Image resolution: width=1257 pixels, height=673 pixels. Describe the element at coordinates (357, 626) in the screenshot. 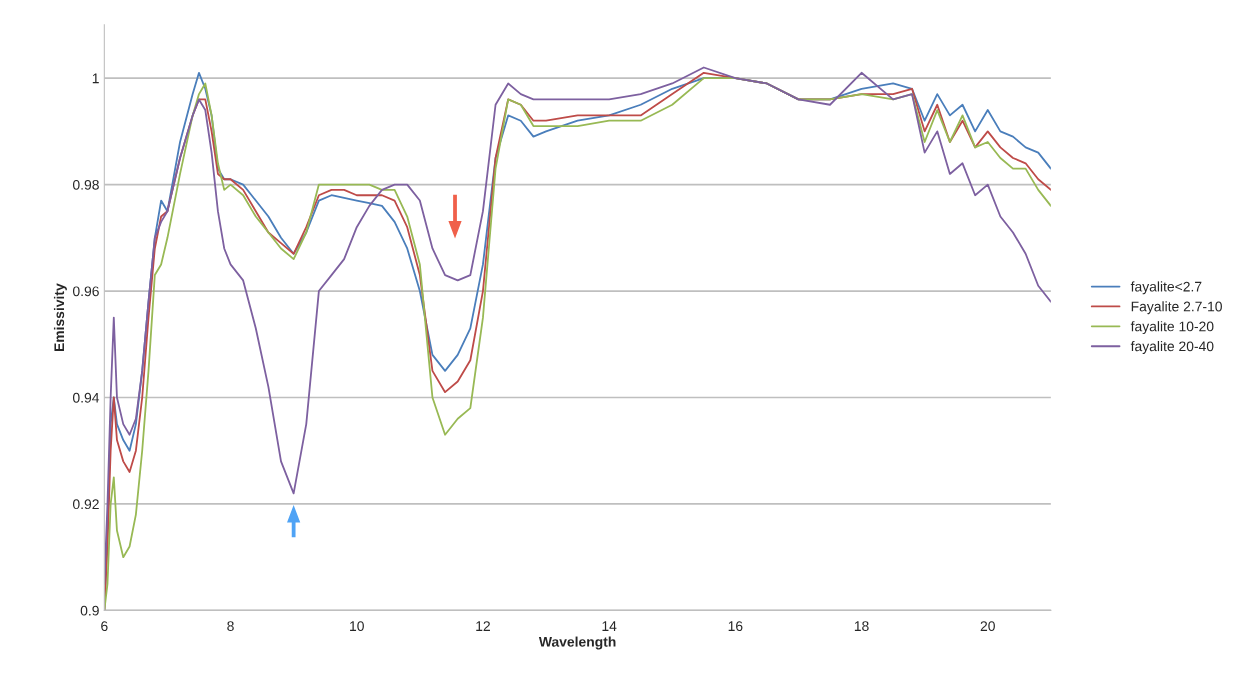

I see `x-tick-label: 10` at that location.